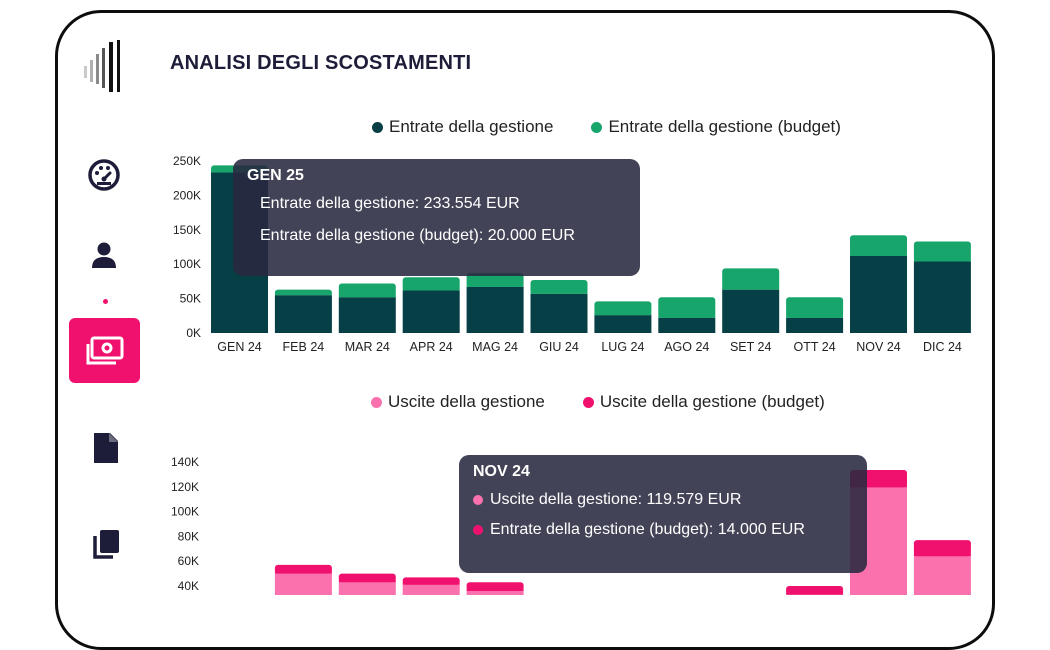 The image size is (1050, 650). What do you see at coordinates (367, 347) in the screenshot?
I see `x-tick-label: MAR 24` at bounding box center [367, 347].